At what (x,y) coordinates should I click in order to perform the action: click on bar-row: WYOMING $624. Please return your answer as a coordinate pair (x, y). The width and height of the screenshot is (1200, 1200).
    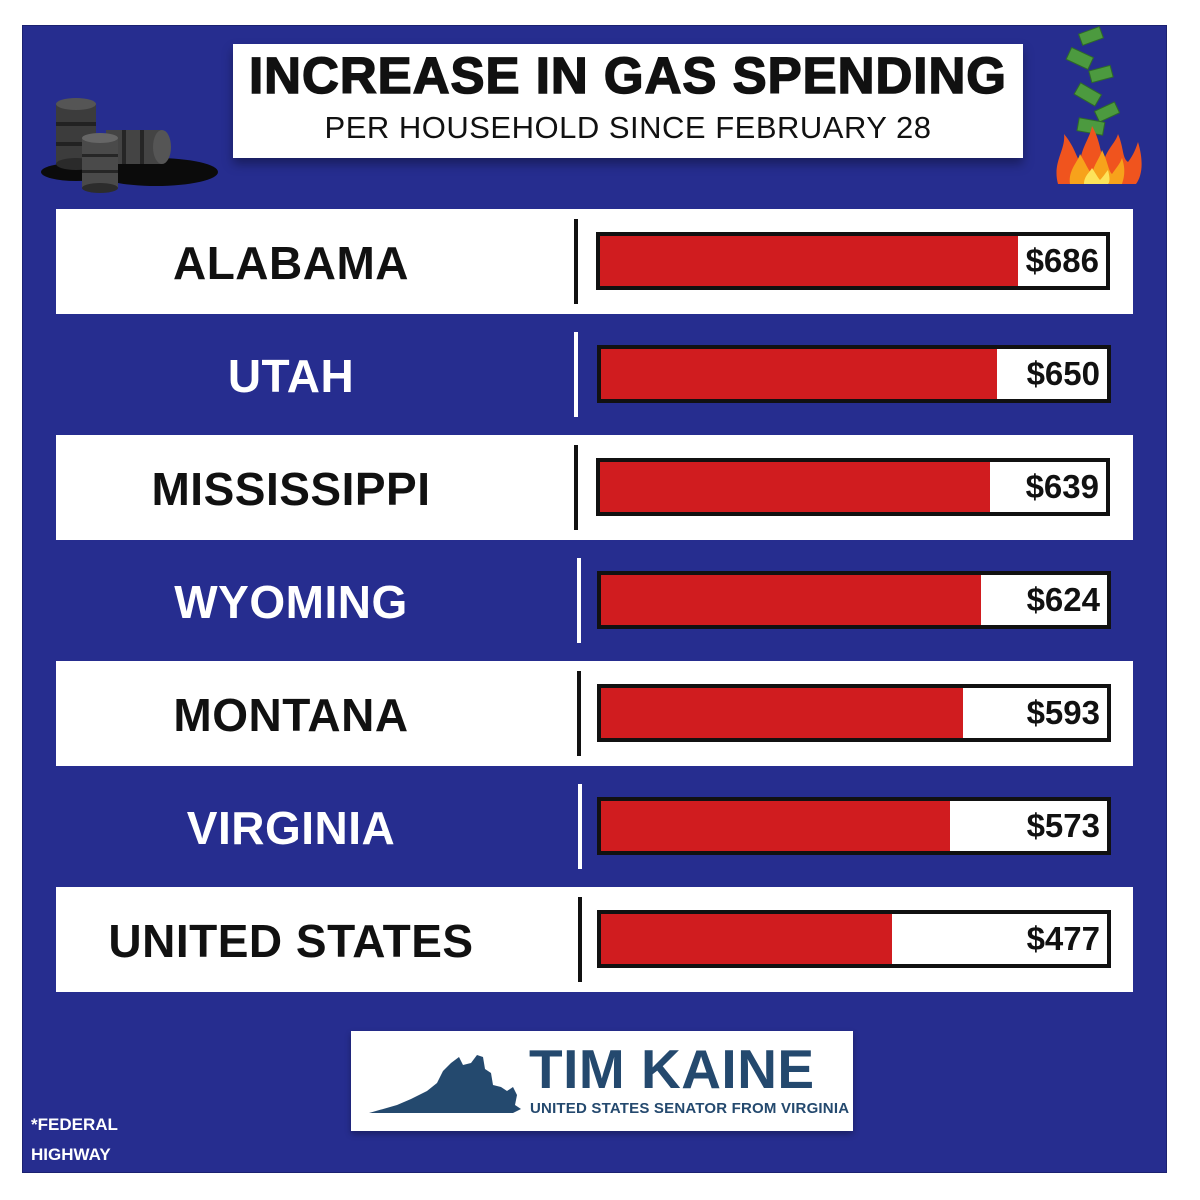
    Looking at the image, I should click on (594, 600).